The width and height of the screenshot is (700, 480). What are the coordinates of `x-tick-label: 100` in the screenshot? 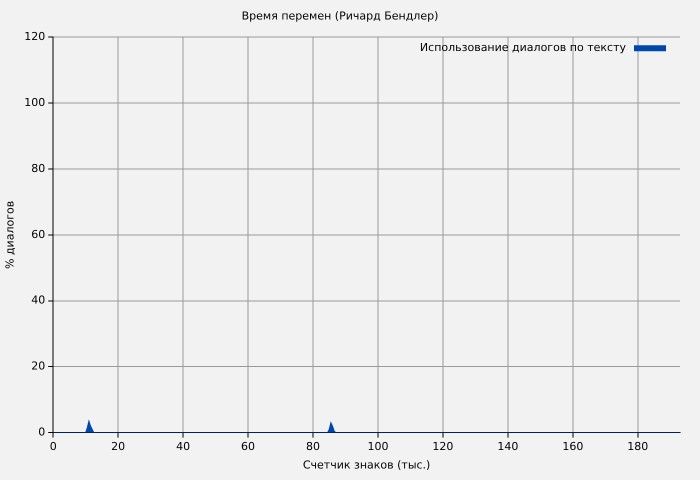 It's located at (377, 447).